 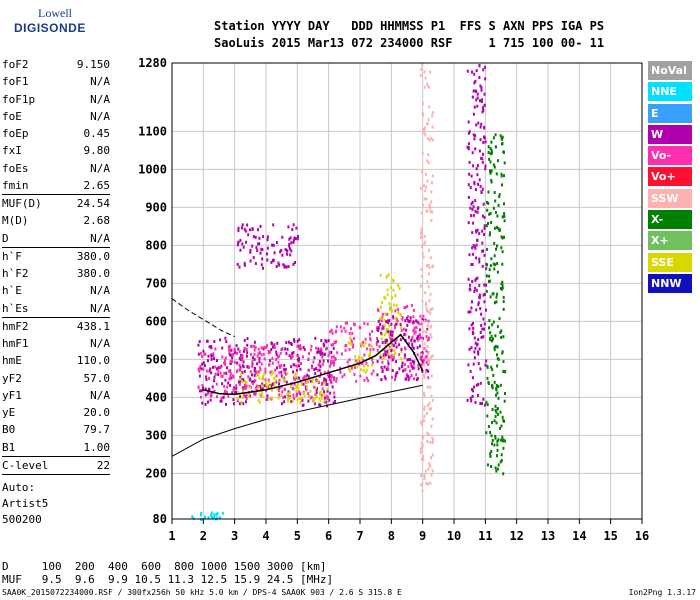 I want to click on param-value: N/A, so click(x=100, y=238).